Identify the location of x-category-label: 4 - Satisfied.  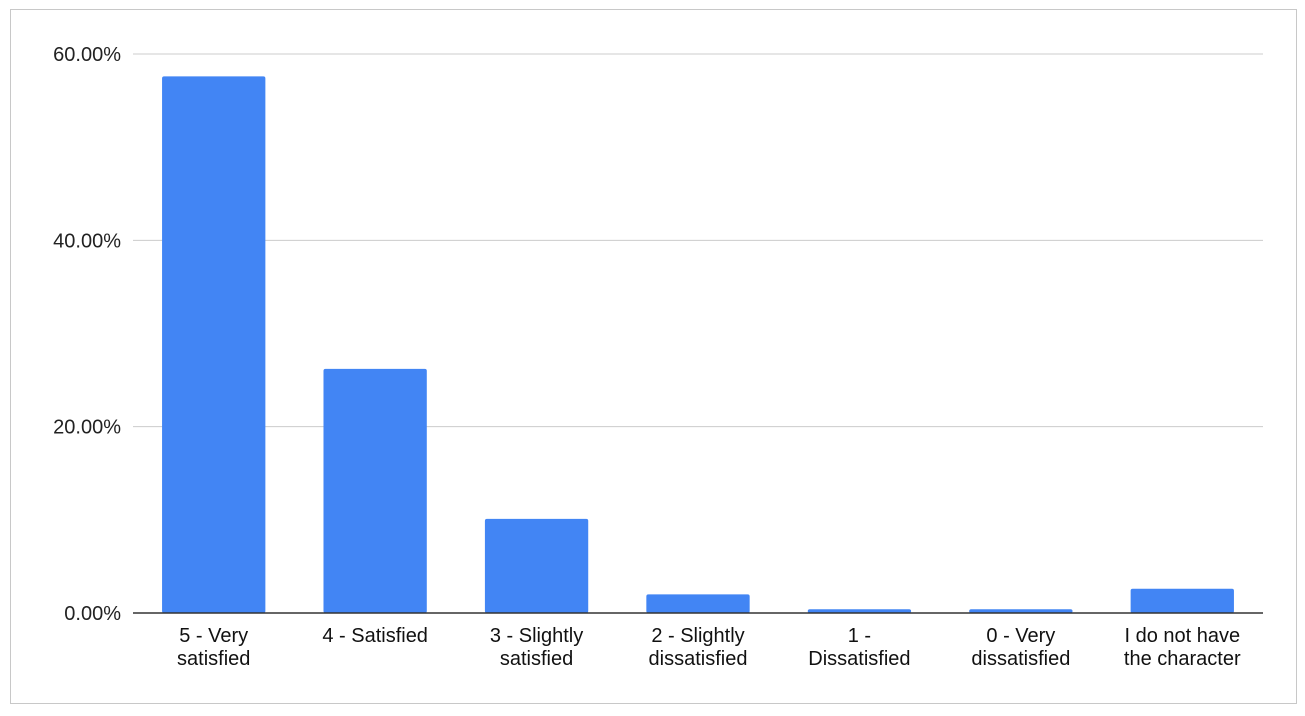
(375, 636).